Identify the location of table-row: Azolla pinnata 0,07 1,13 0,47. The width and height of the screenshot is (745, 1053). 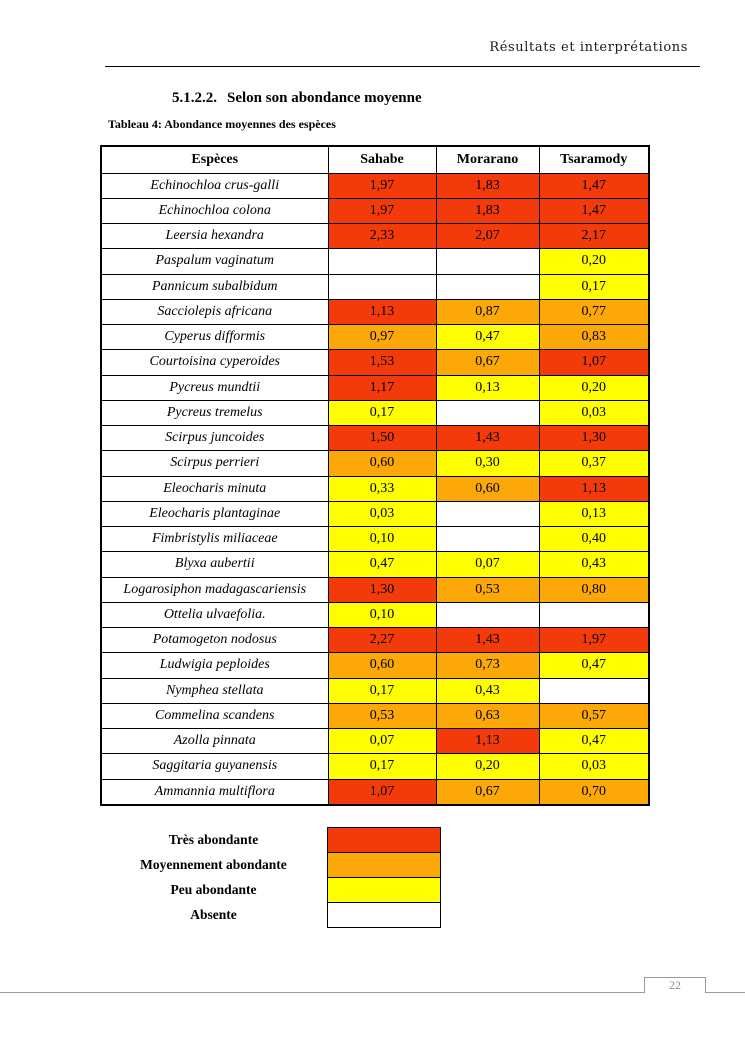
(375, 741).